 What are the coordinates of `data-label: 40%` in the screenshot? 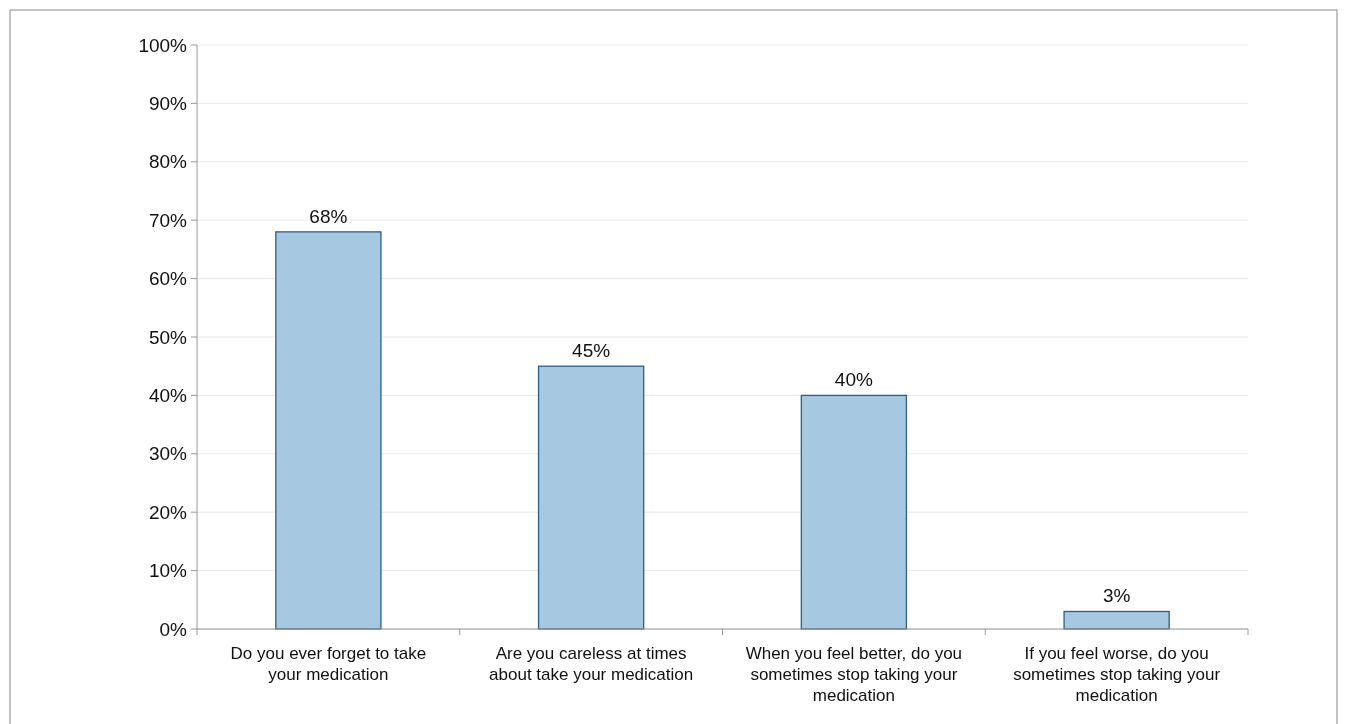 It's located at (853, 380).